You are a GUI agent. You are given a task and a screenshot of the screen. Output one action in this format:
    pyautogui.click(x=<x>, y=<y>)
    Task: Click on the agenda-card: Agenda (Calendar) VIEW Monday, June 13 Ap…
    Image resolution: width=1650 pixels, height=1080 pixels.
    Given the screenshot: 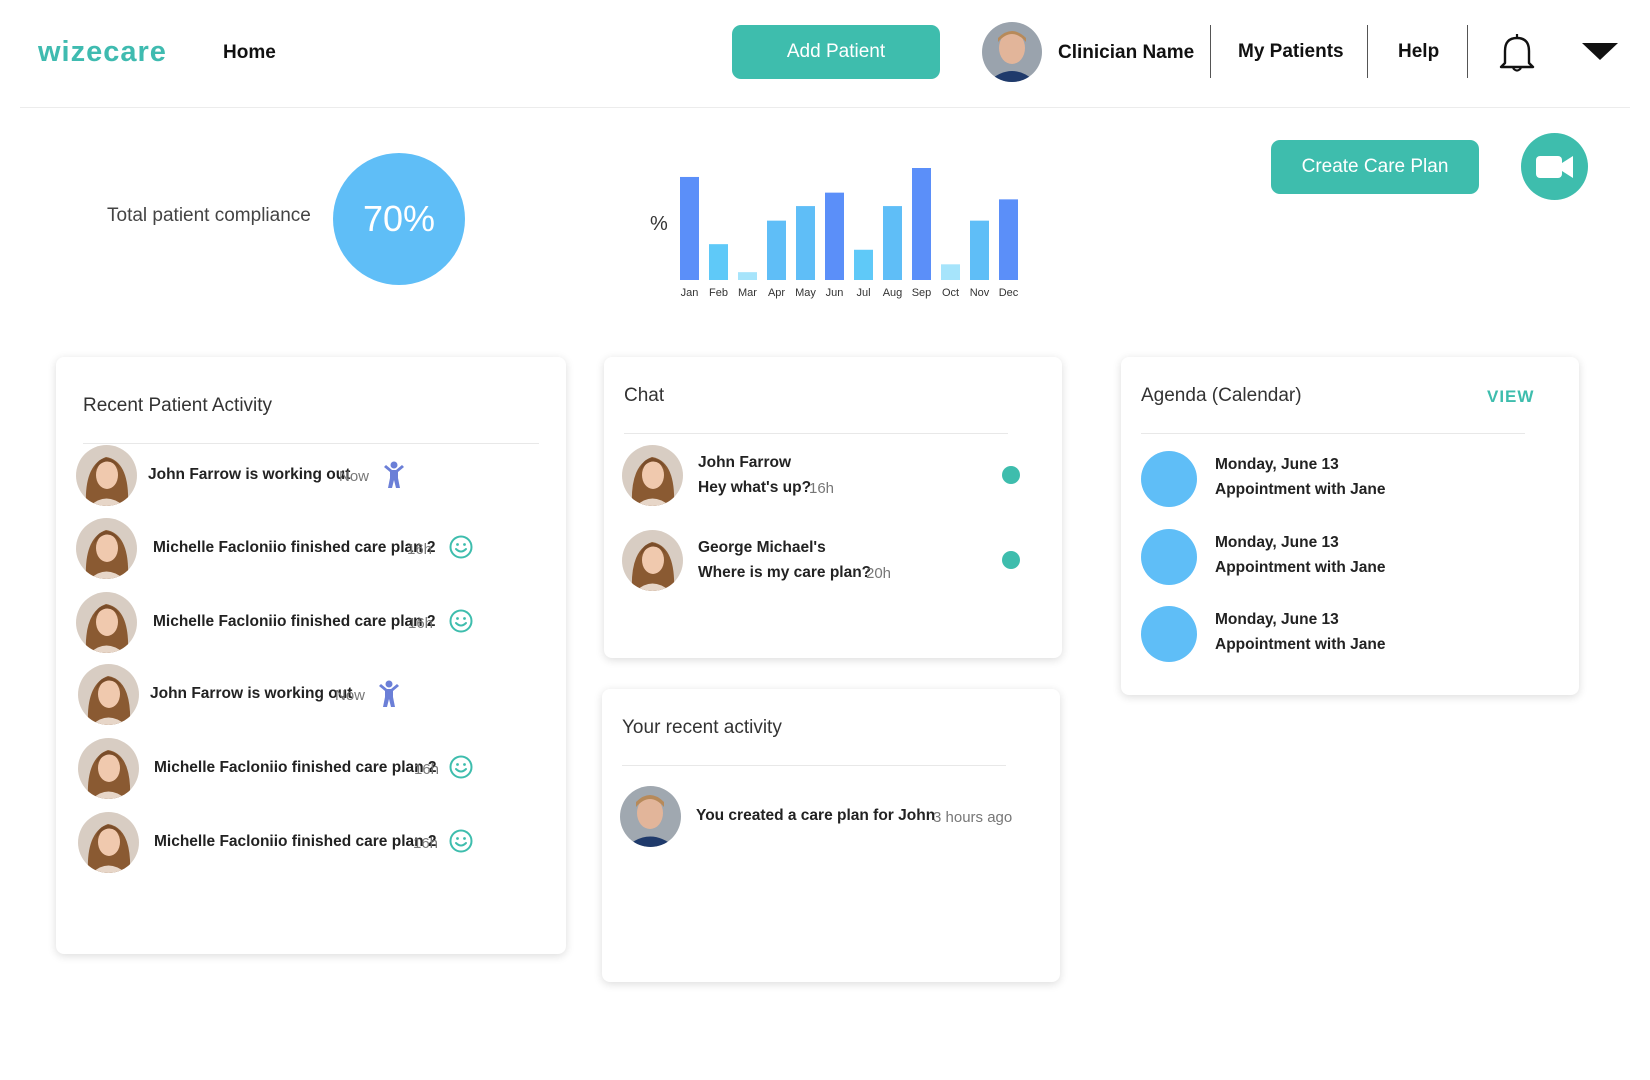 What is the action you would take?
    pyautogui.click(x=1350, y=526)
    